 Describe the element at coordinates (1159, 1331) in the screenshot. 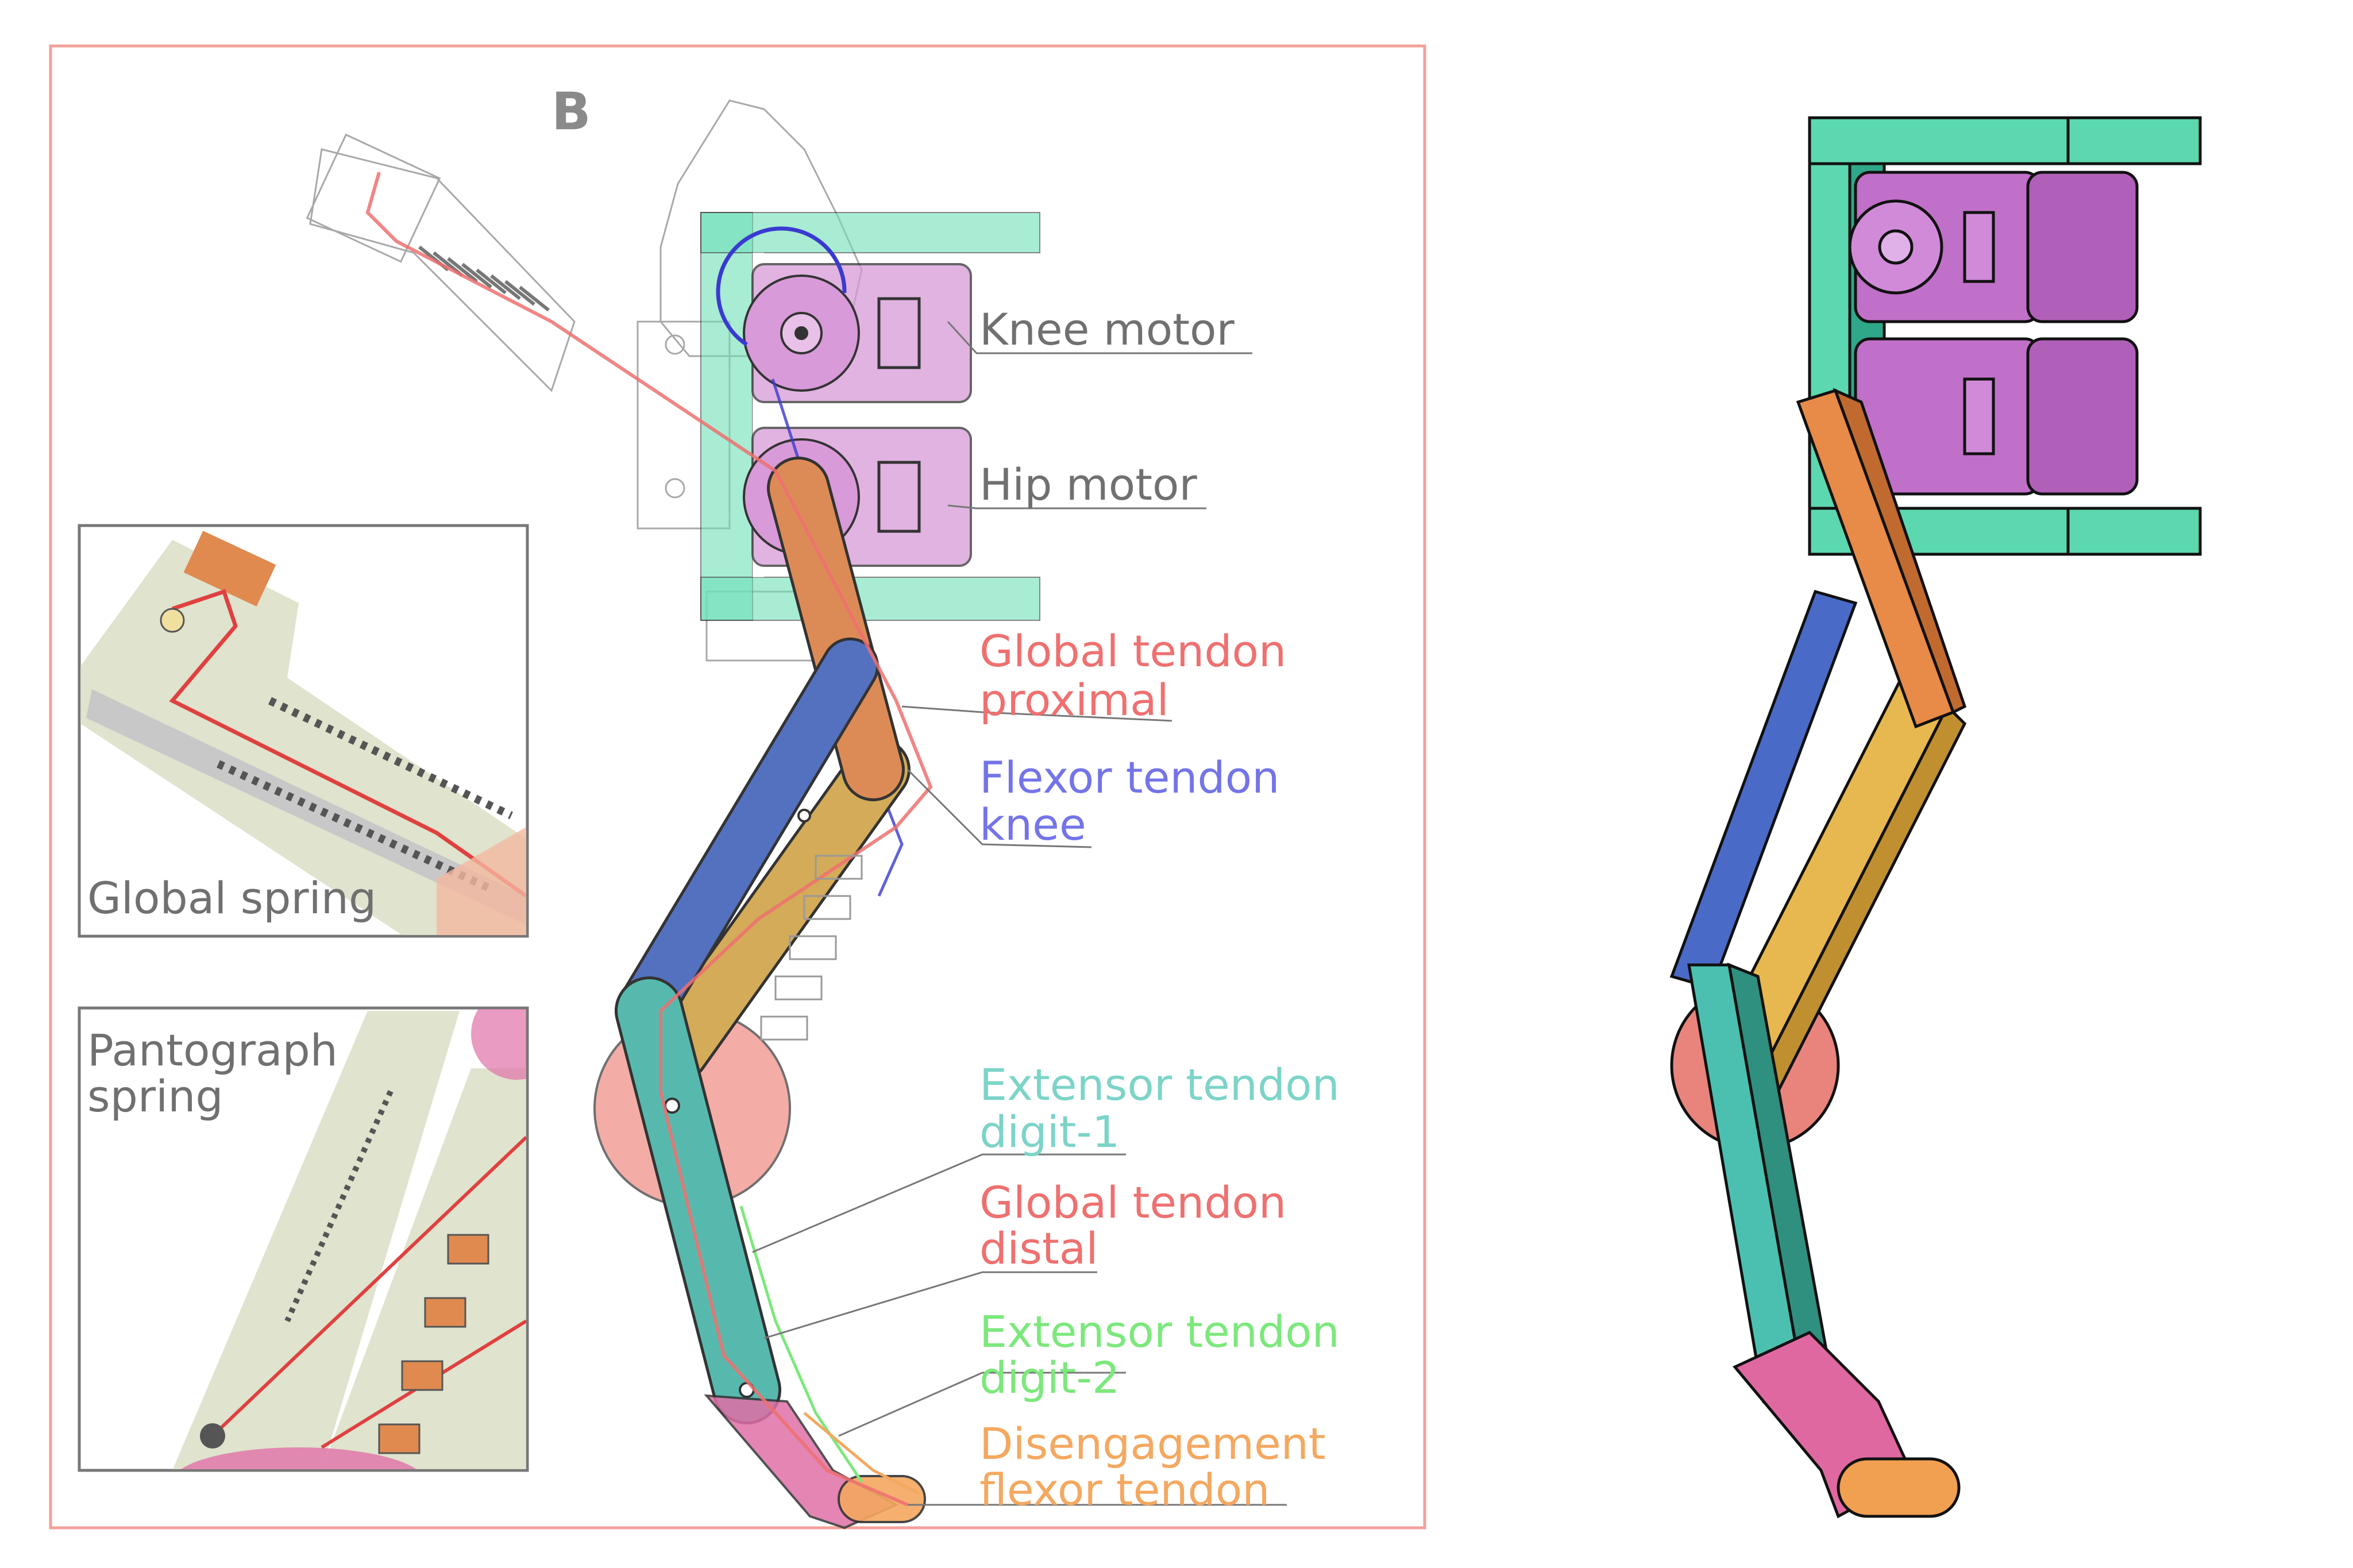

I see `label-extensor-digit2-1: Extensor tendon` at that location.